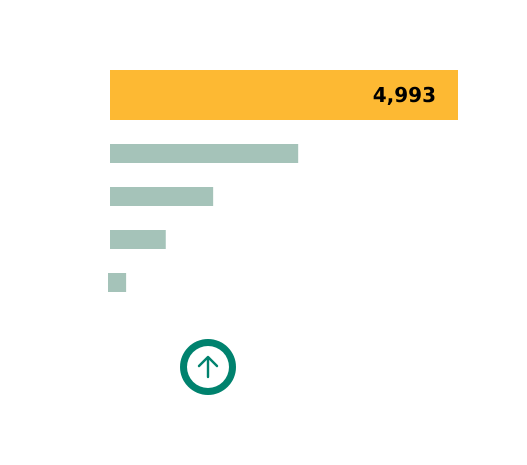  I want to click on bar-value-label: 4,993, so click(404, 95).